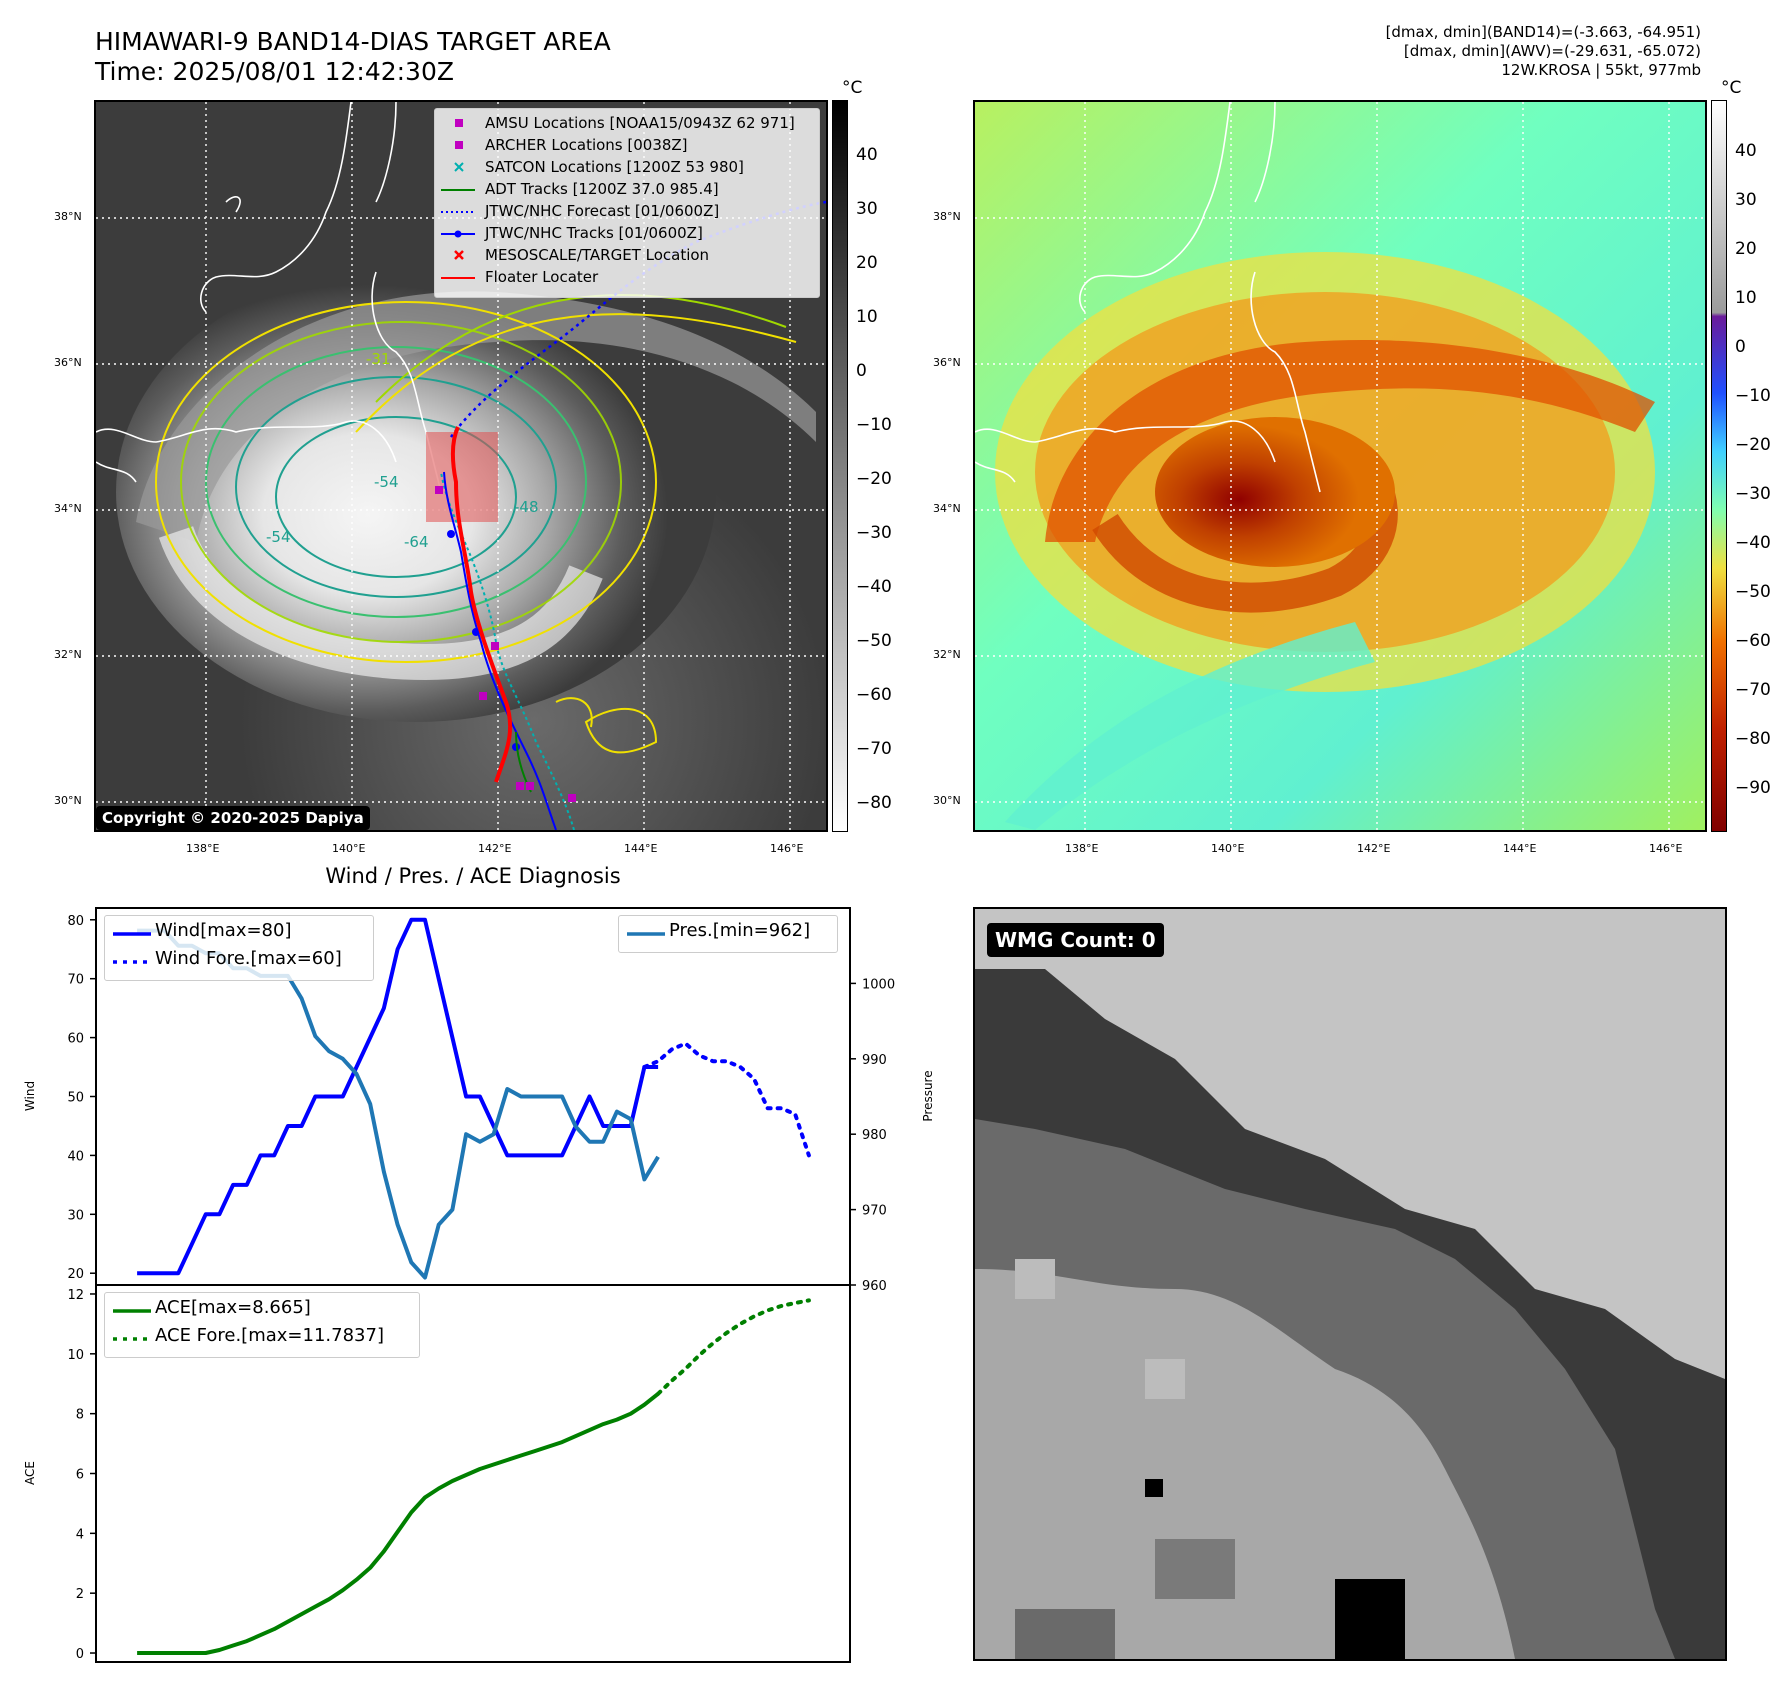 The width and height of the screenshot is (1788, 1690). I want to click on awv-colorbar-tick: −80, so click(1753, 739).